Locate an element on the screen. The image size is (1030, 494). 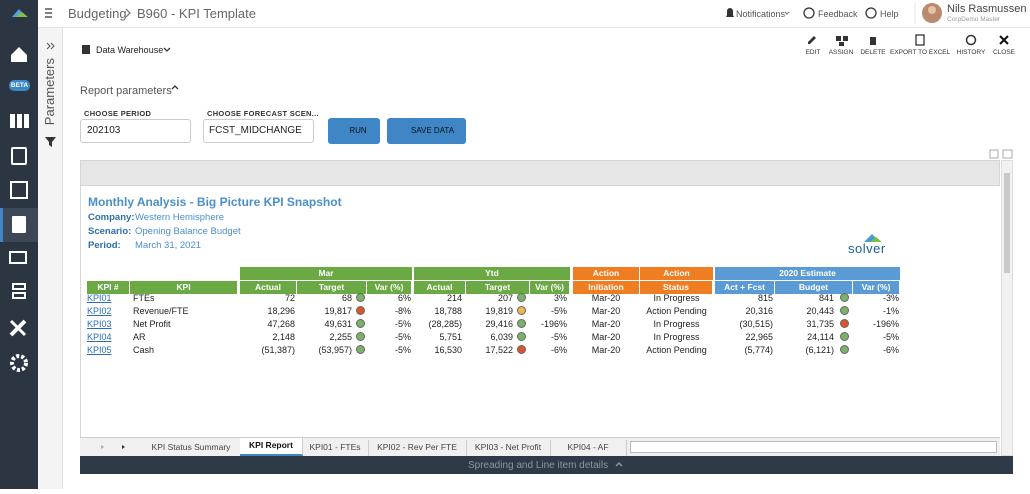
table-cell: 20,316 is located at coordinates (759, 311).